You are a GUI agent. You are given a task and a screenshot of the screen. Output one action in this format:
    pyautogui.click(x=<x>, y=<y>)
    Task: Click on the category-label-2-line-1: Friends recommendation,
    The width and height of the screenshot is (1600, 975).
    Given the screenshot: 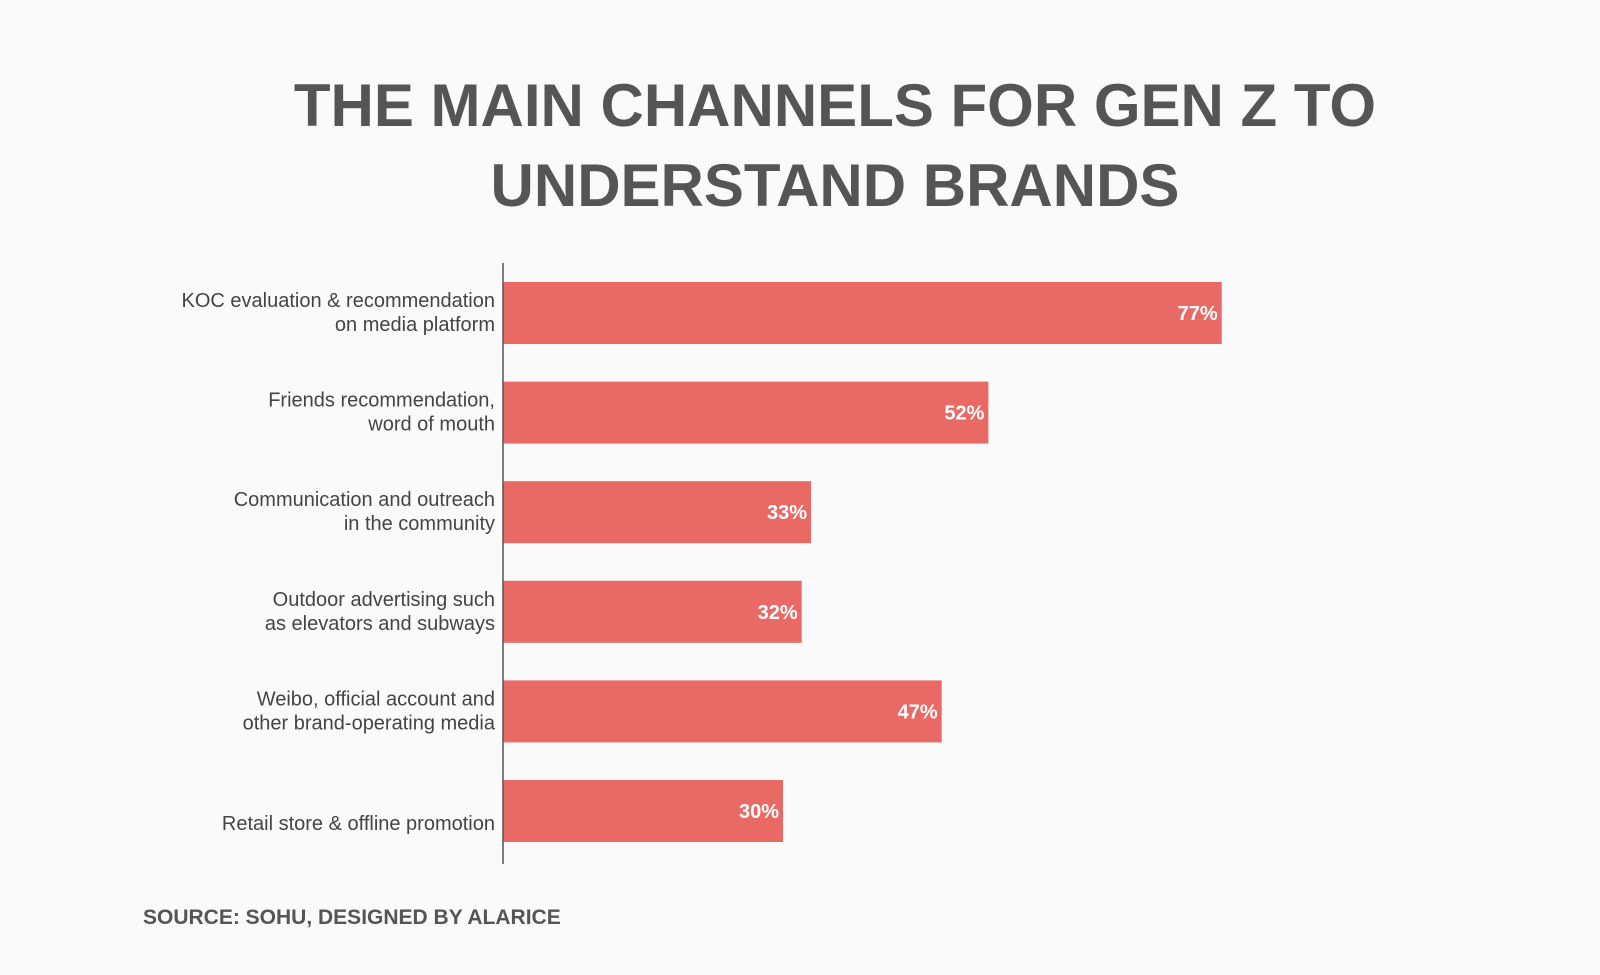 What is the action you would take?
    pyautogui.click(x=381, y=401)
    